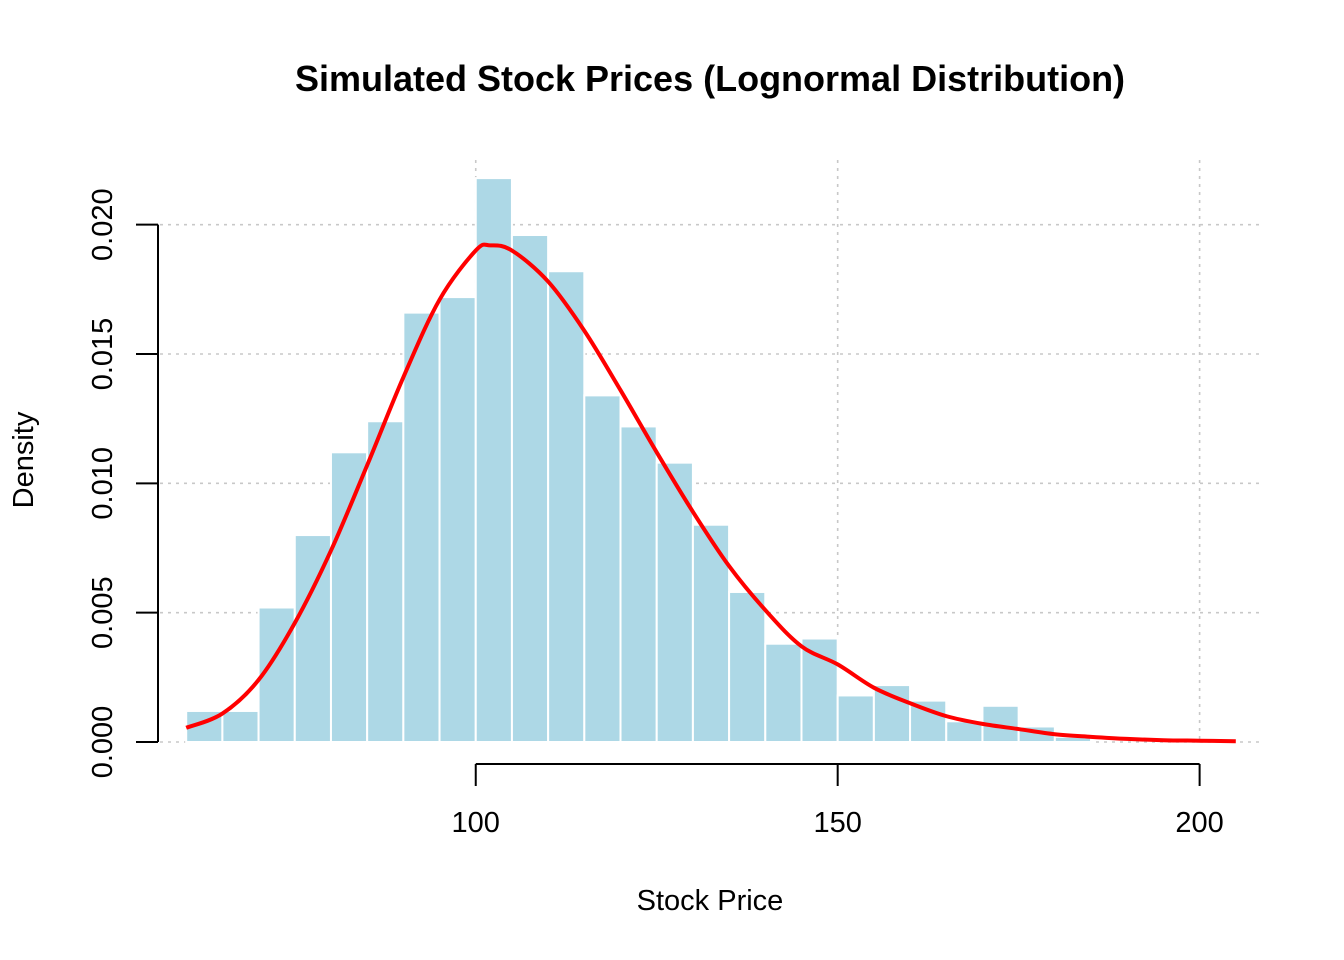 The width and height of the screenshot is (1344, 960). I want to click on y-tick-label-2: 0.010, so click(103, 483).